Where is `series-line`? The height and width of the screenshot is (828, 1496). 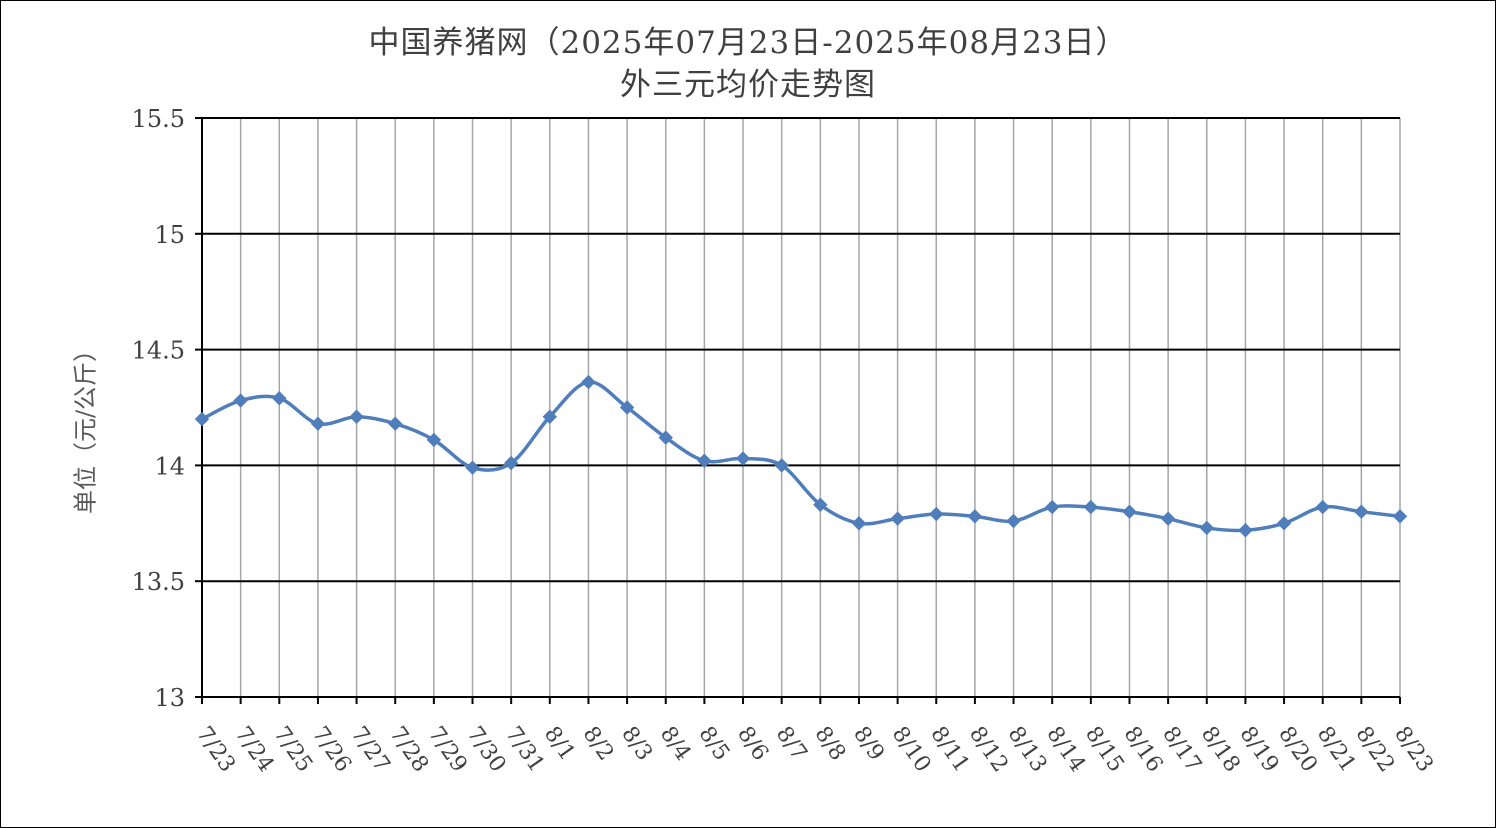 series-line is located at coordinates (801, 456).